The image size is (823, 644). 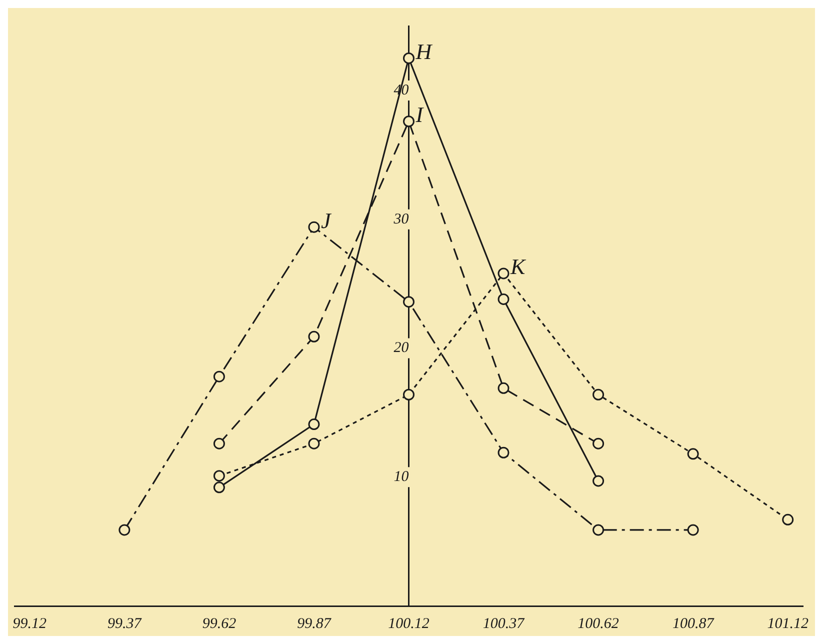 I want to click on y-tick-label: 20, so click(x=402, y=348).